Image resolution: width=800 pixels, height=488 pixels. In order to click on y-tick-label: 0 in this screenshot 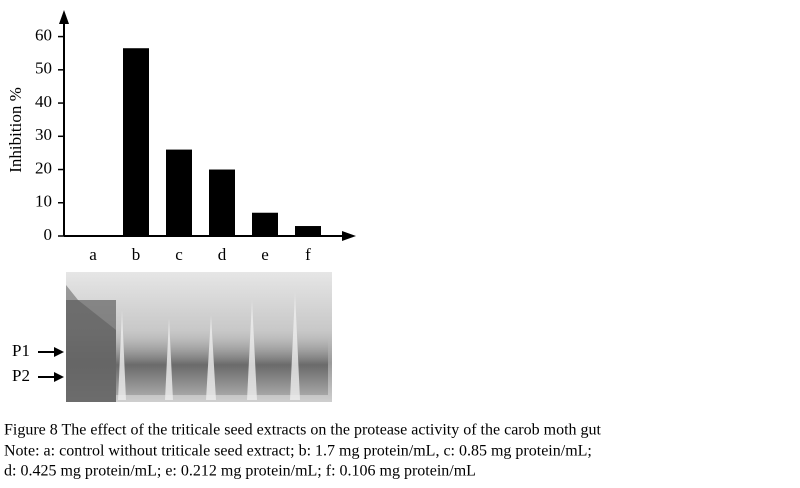, I will do `click(48, 234)`.